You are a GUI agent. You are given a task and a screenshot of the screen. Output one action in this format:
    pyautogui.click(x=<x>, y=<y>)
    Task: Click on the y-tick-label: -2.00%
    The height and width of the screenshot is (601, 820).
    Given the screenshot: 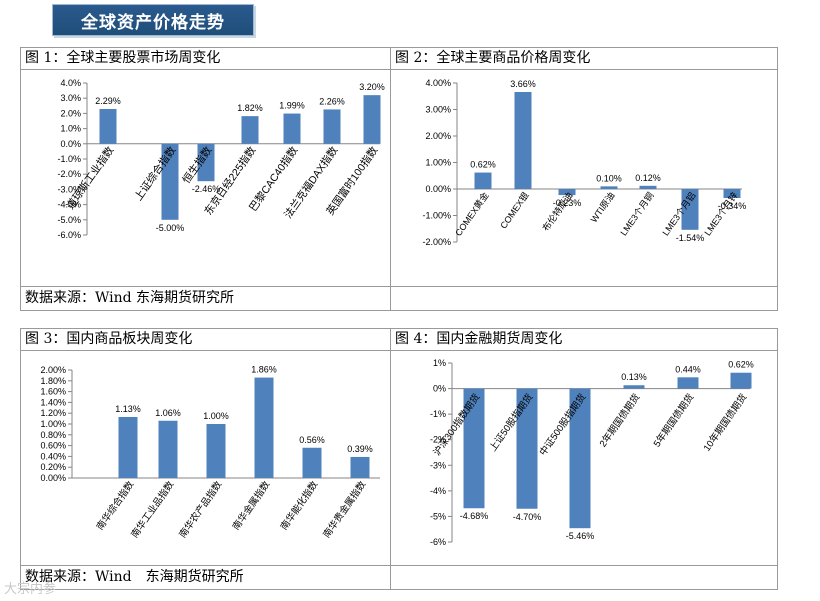 What is the action you would take?
    pyautogui.click(x=436, y=242)
    